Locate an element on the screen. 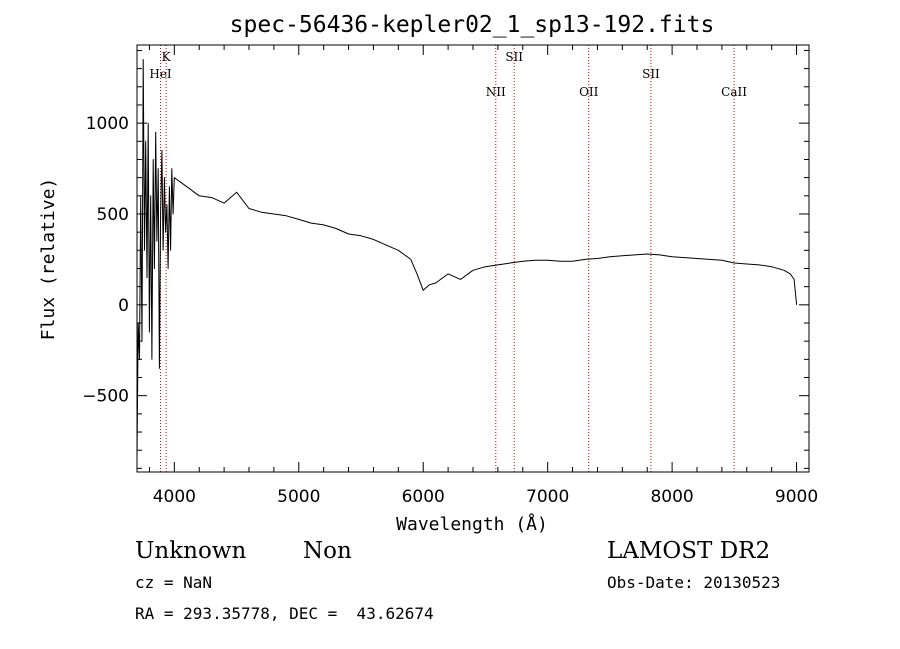 This screenshot has width=900, height=649. object-class: Unknown is located at coordinates (191, 551).